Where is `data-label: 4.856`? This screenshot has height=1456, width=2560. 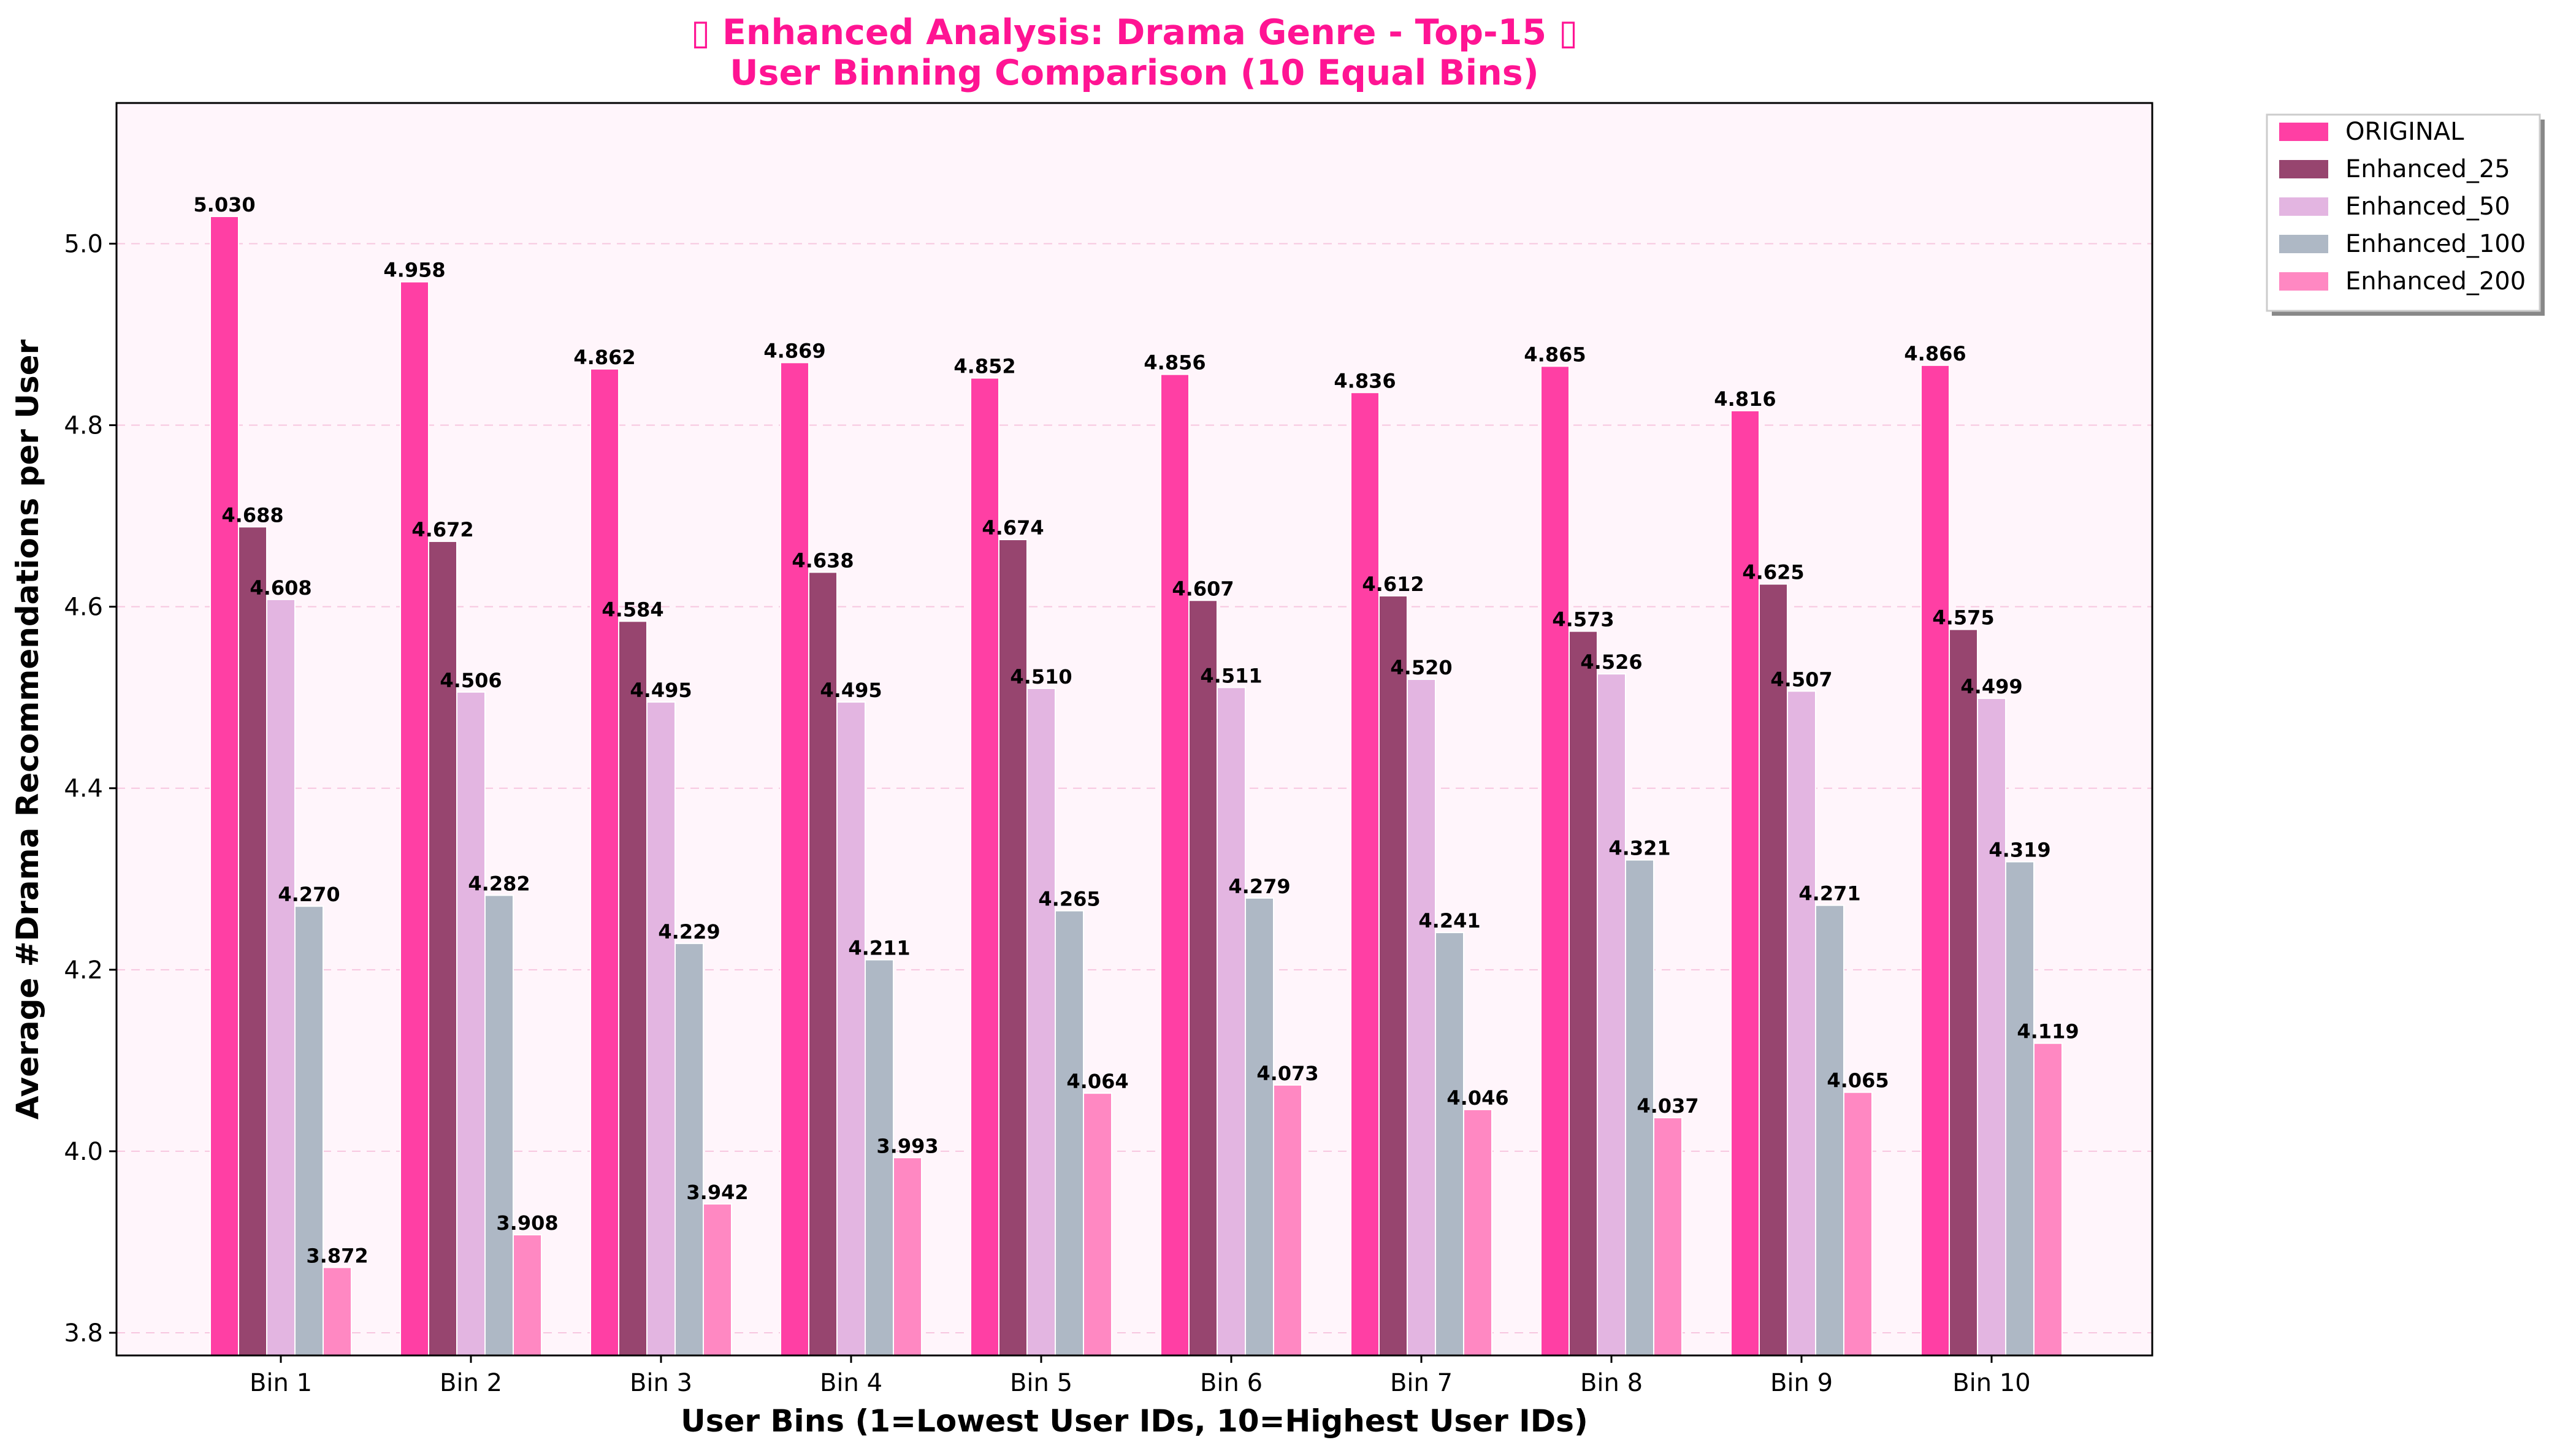
data-label: 4.856 is located at coordinates (1174, 363).